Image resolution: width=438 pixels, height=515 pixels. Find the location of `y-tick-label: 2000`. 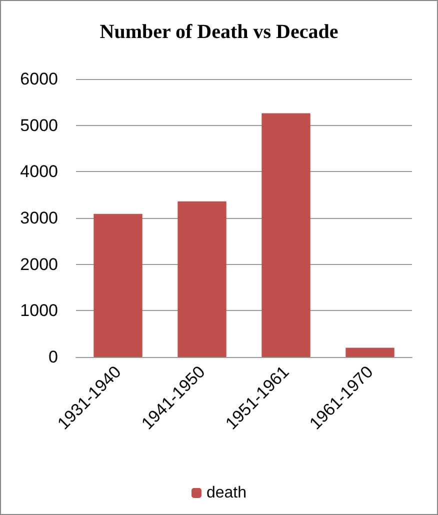

y-tick-label: 2000 is located at coordinates (39, 264).